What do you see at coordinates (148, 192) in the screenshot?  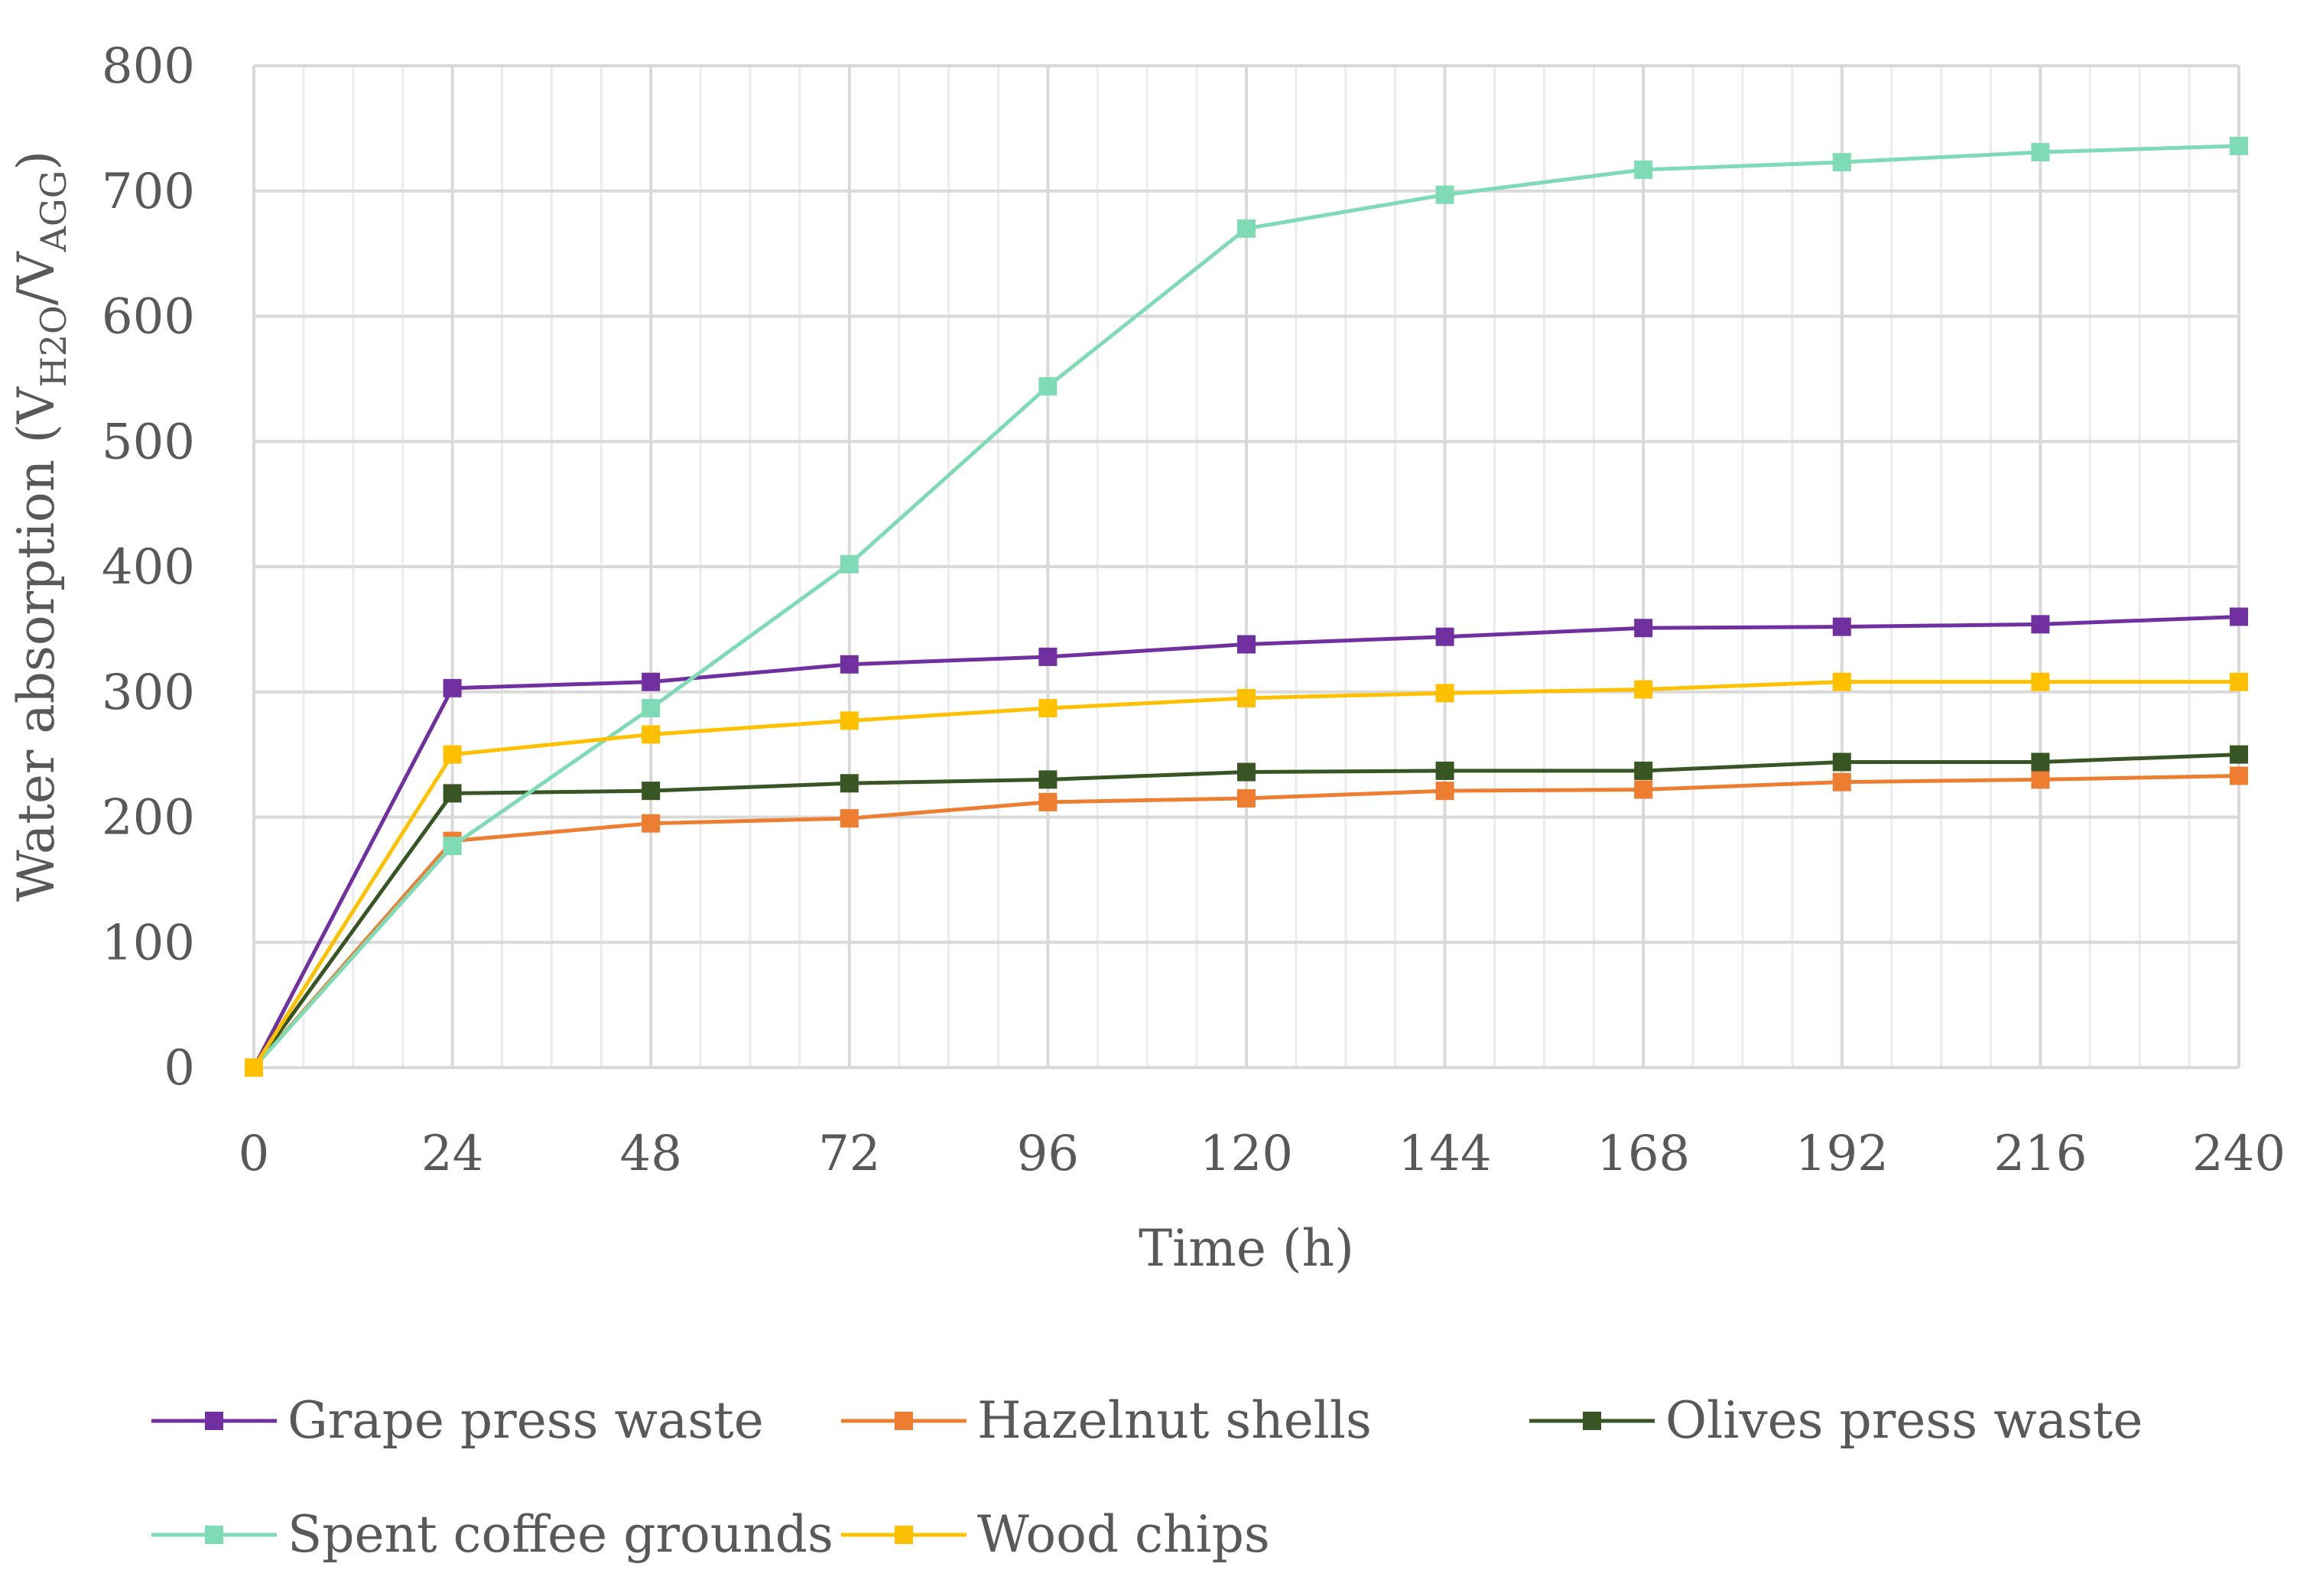 I see `y-tick-label: 700` at bounding box center [148, 192].